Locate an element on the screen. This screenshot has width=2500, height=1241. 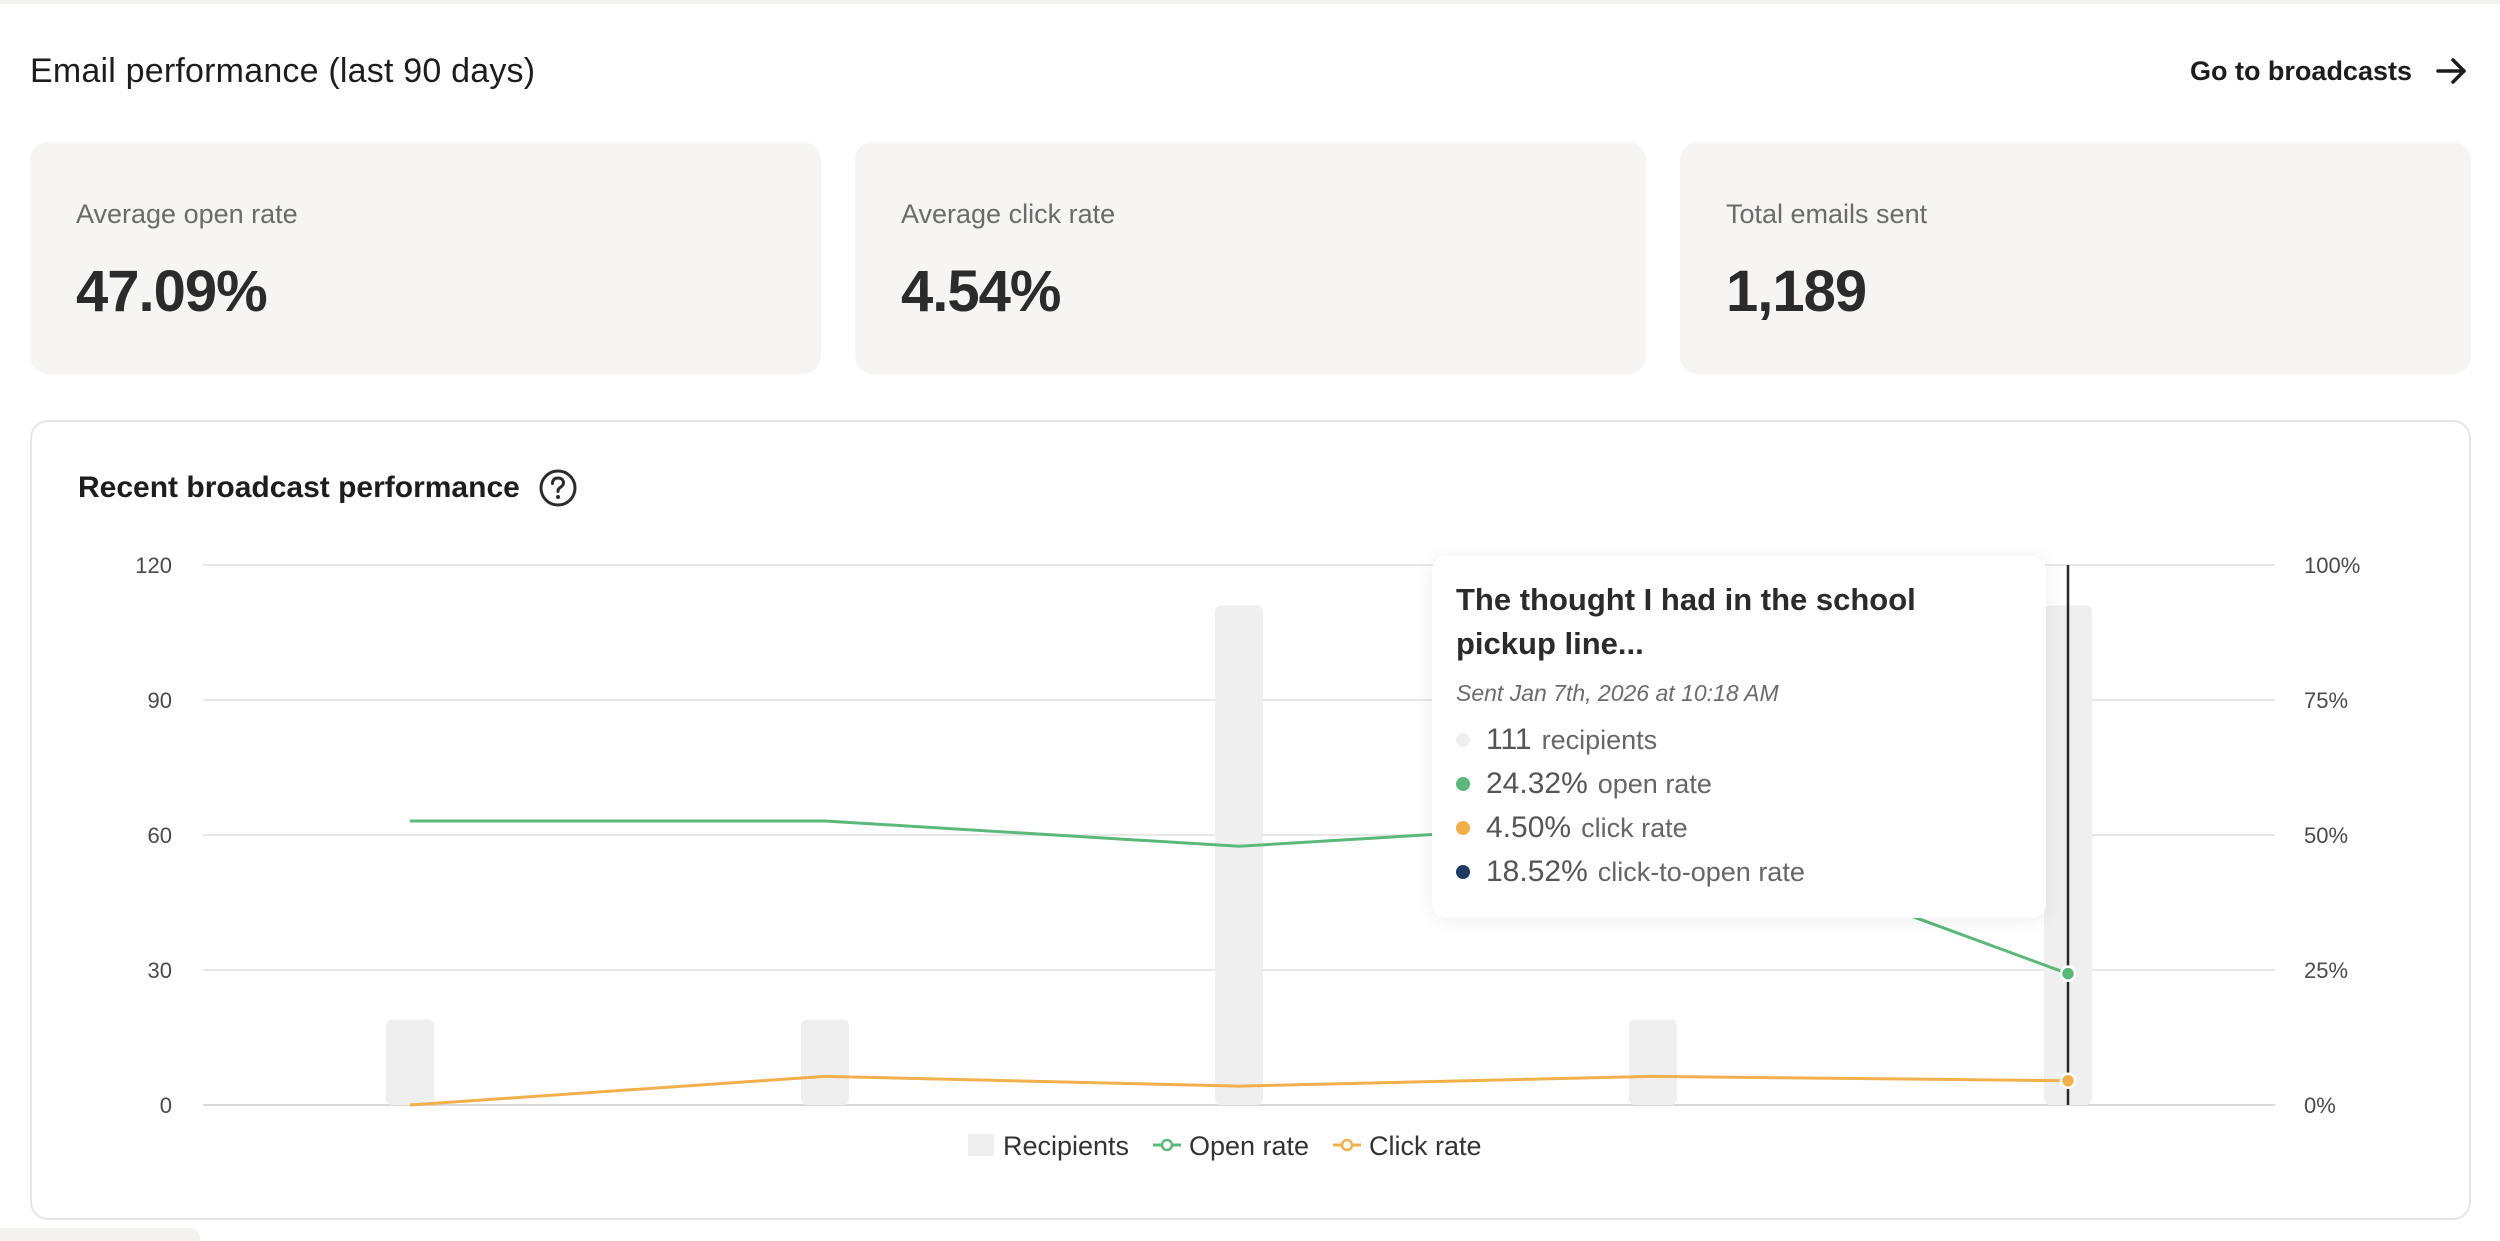
legend-click-rate-marker is located at coordinates (1347, 1145).